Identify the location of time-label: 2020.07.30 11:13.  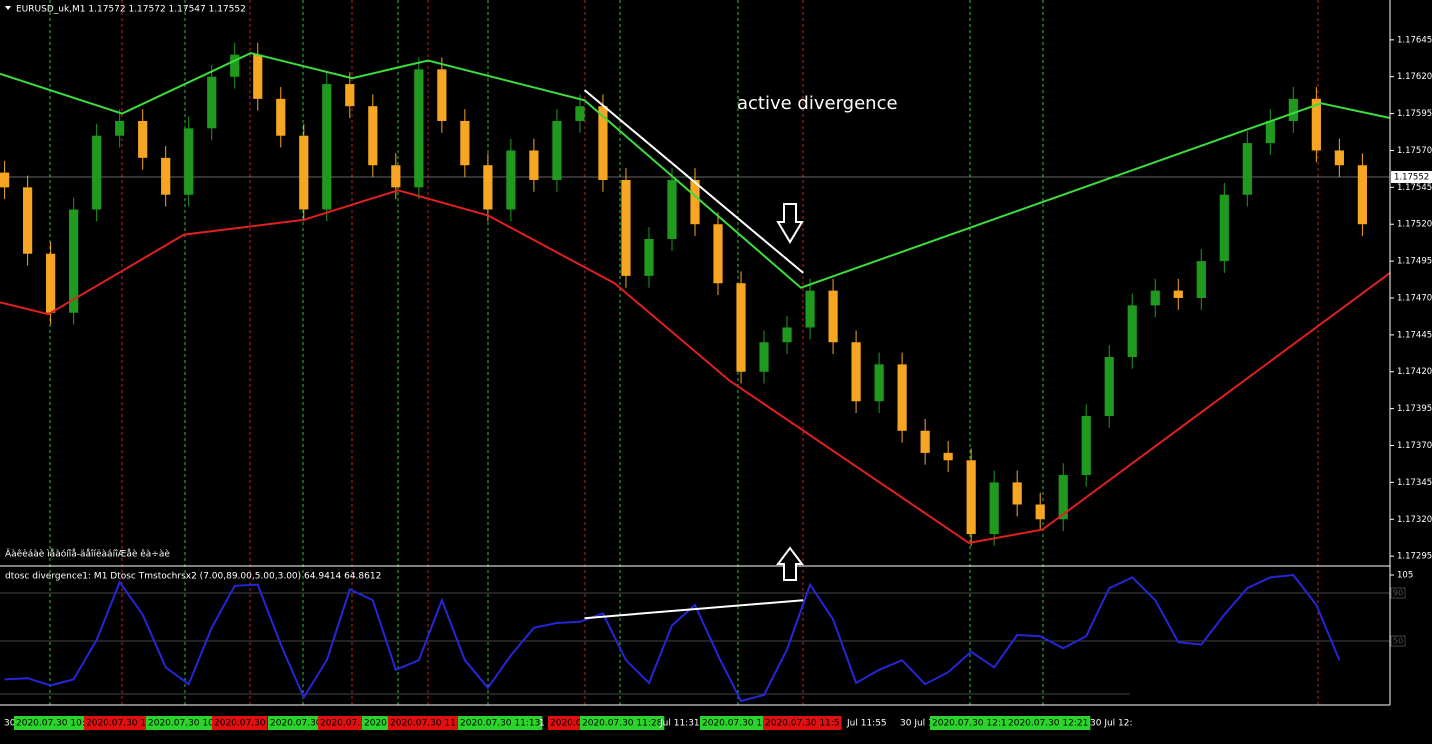
(500, 724).